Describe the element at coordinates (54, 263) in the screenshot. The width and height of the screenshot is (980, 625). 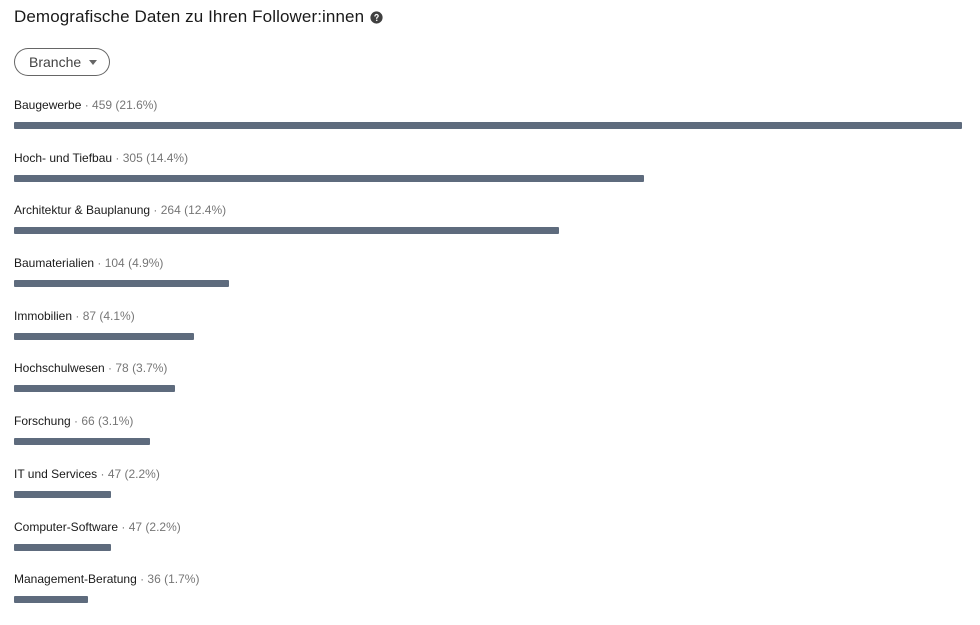
I see `item-name: Baumaterialien` at that location.